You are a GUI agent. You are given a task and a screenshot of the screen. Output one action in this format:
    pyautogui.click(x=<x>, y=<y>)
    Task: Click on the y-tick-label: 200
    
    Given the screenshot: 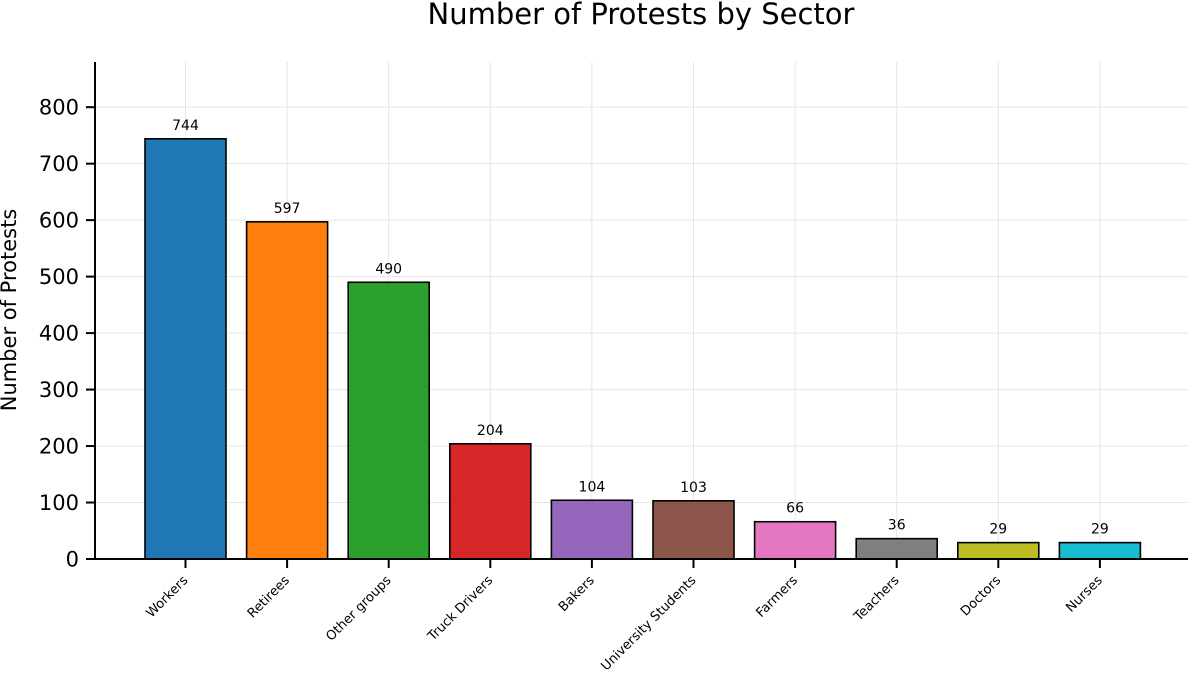 What is the action you would take?
    pyautogui.click(x=59, y=447)
    